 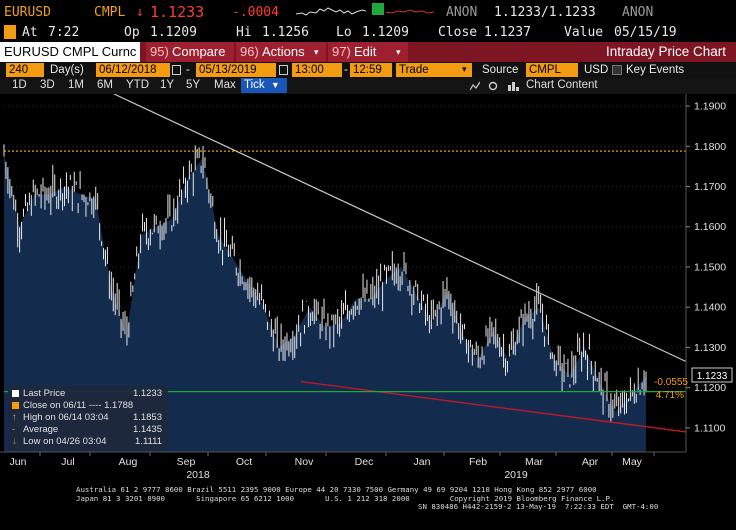 I want to click on legend-low: ↓ Low on 04/26 03:04 1.1111, so click(x=88, y=441).